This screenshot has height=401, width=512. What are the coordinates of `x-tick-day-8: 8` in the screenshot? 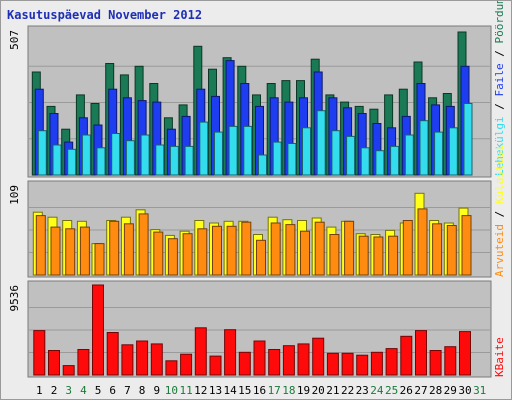 It's located at (142, 390).